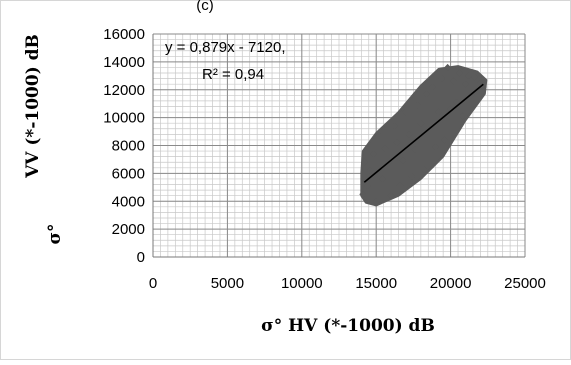 The image size is (571, 365). I want to click on y-tick-label: 0, so click(141, 257).